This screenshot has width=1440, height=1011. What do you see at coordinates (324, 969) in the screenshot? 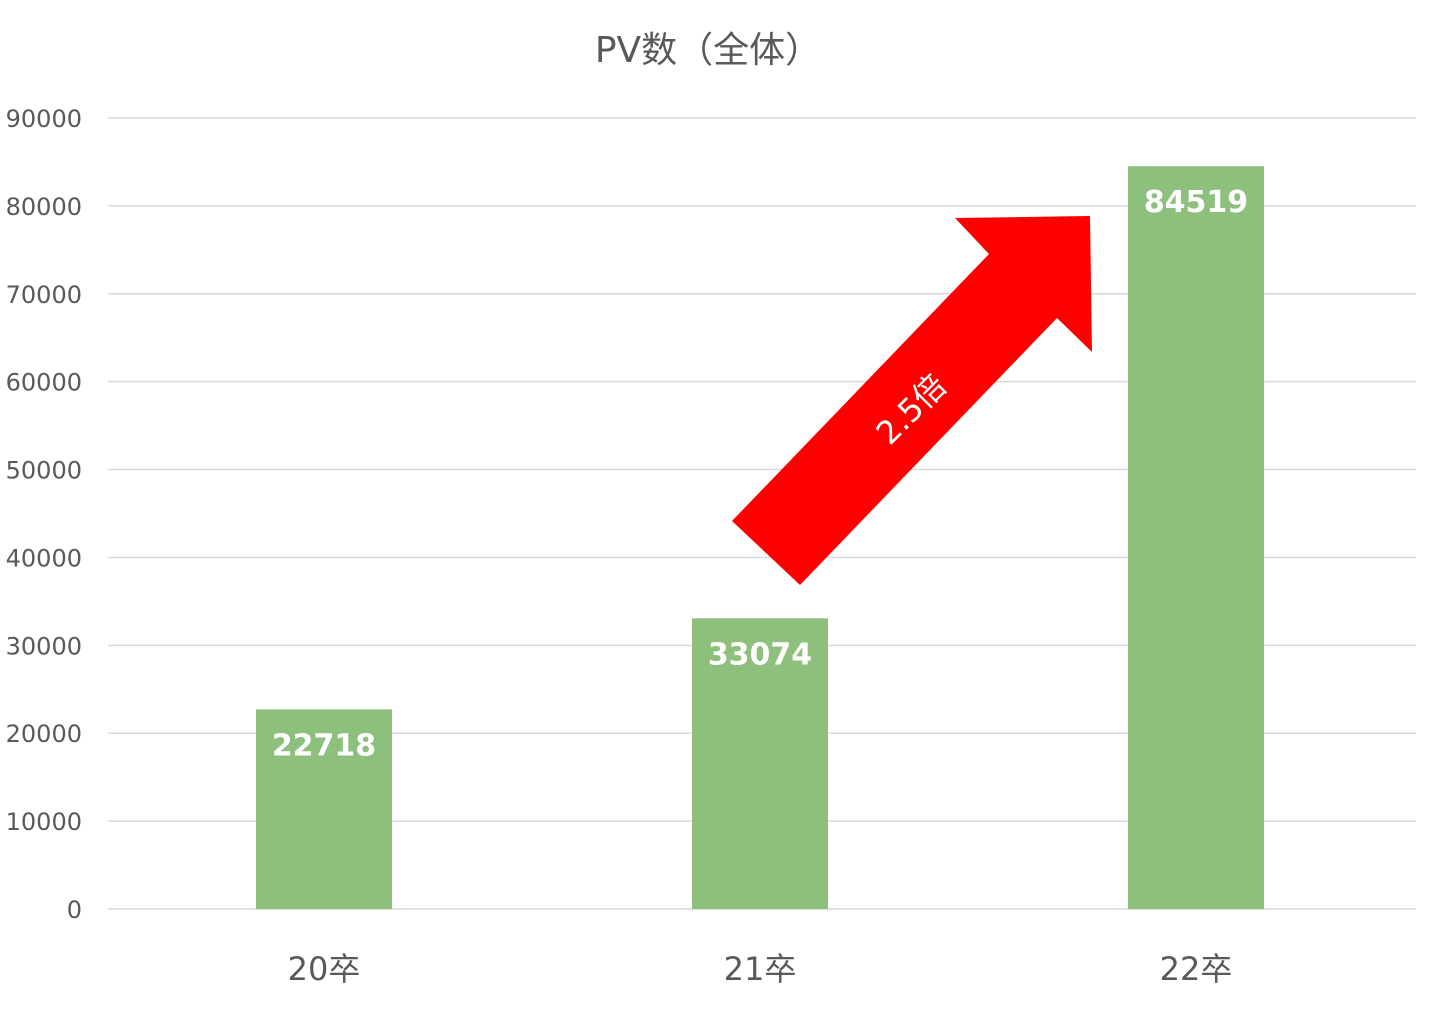
I see `x-tick-label: 20卒` at bounding box center [324, 969].